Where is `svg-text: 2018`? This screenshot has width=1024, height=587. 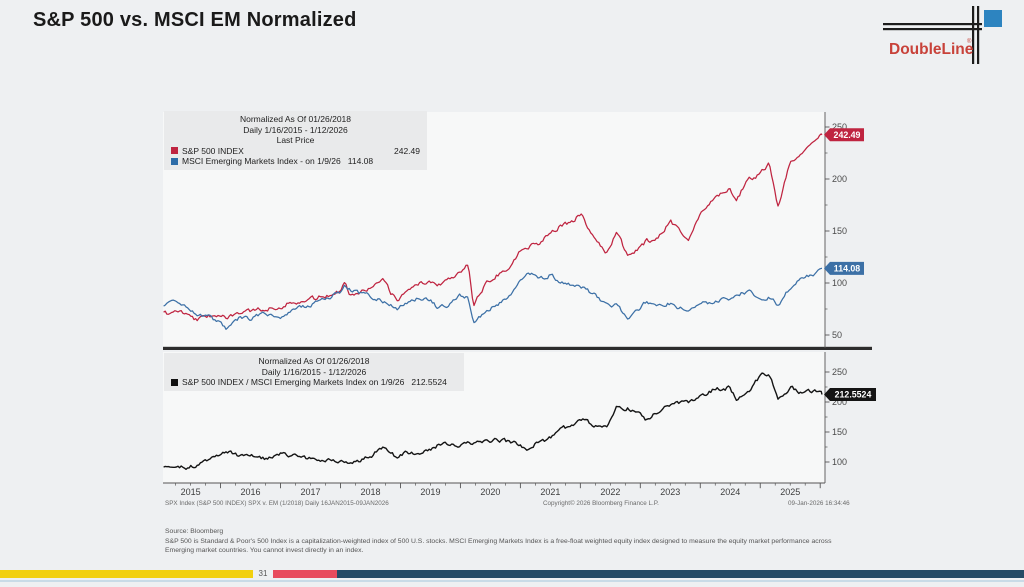
svg-text: 2018 is located at coordinates (370, 492).